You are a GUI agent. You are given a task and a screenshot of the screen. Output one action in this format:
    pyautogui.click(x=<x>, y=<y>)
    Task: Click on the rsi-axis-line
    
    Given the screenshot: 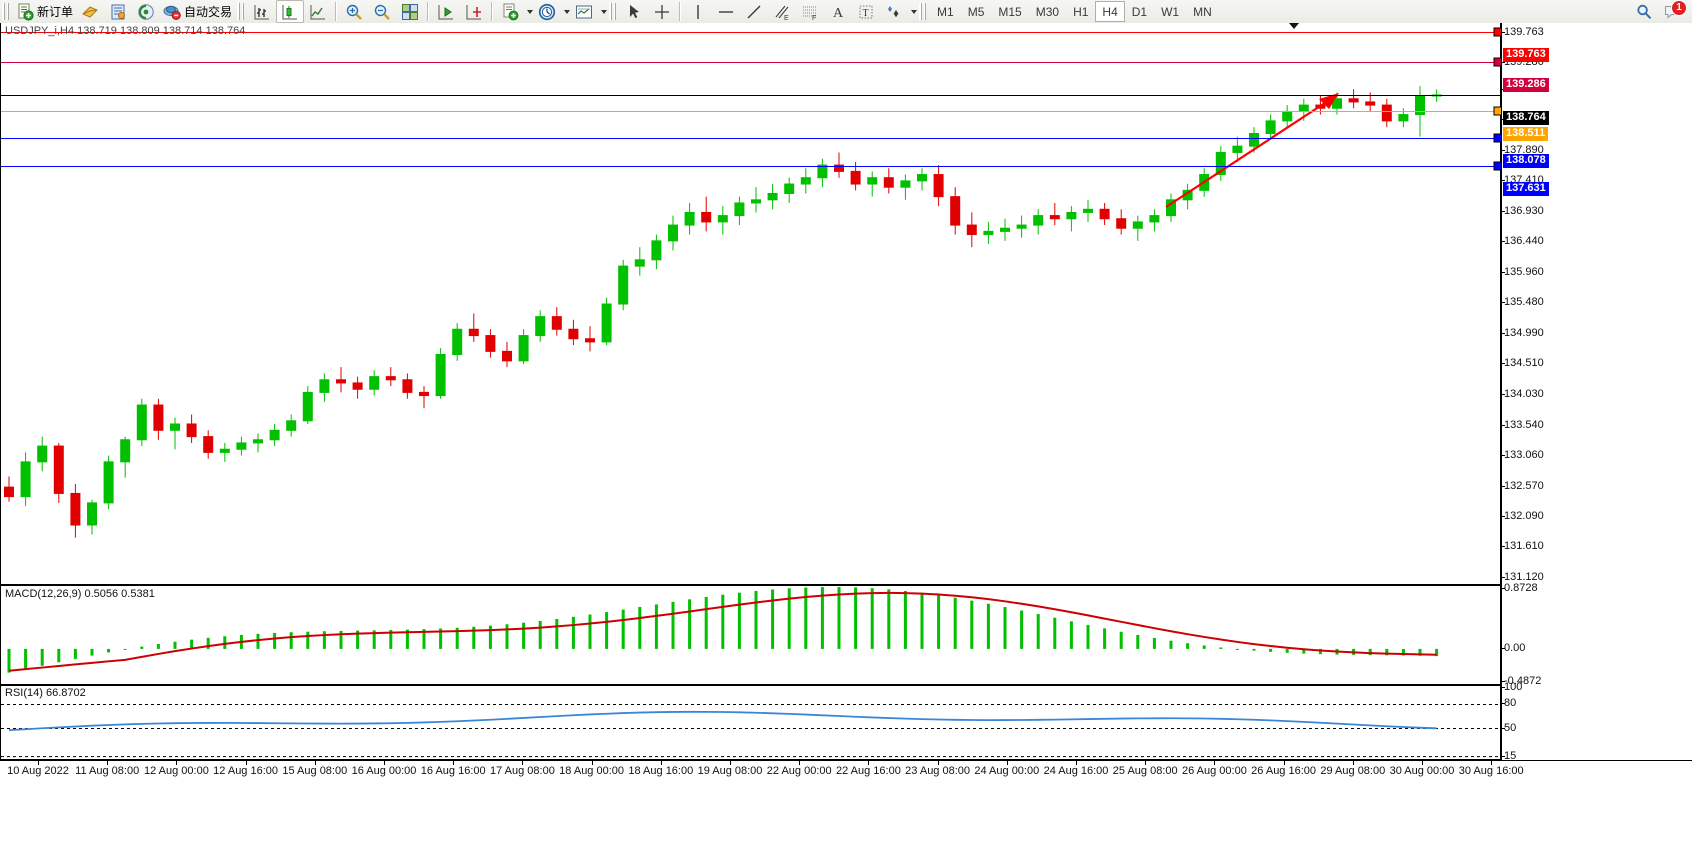 What is the action you would take?
    pyautogui.click(x=1501, y=722)
    